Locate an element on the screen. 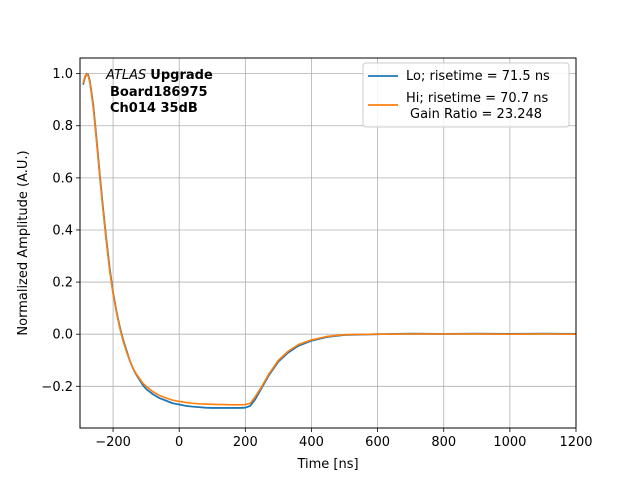 This screenshot has height=480, width=640. legend-label-lo: Lo; risetime = 71.5 ns is located at coordinates (478, 76).